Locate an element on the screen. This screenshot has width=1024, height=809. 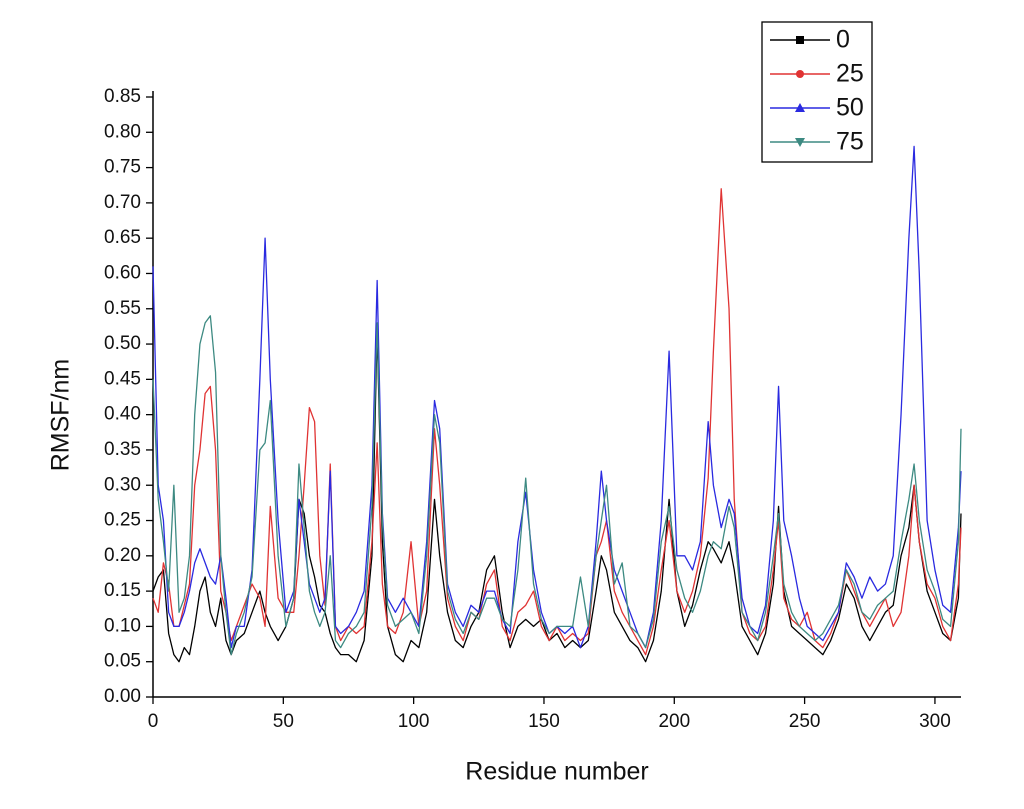
x-axis-title: Residue number is located at coordinates (556, 772).